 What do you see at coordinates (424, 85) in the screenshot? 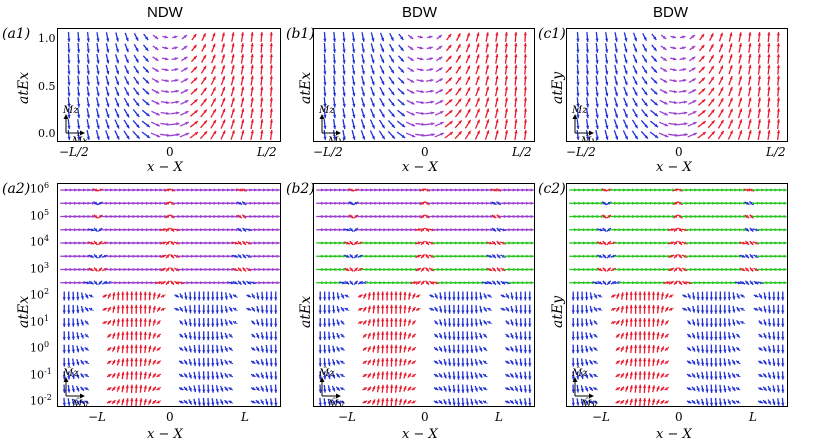
I see `panel-b1: M̂z M̂y` at bounding box center [424, 85].